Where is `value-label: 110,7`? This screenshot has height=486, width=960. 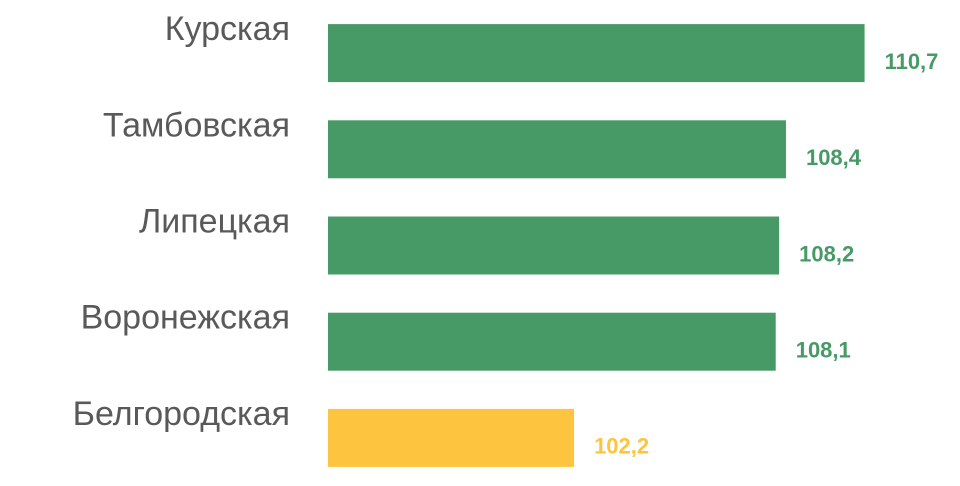 value-label: 110,7 is located at coordinates (912, 61).